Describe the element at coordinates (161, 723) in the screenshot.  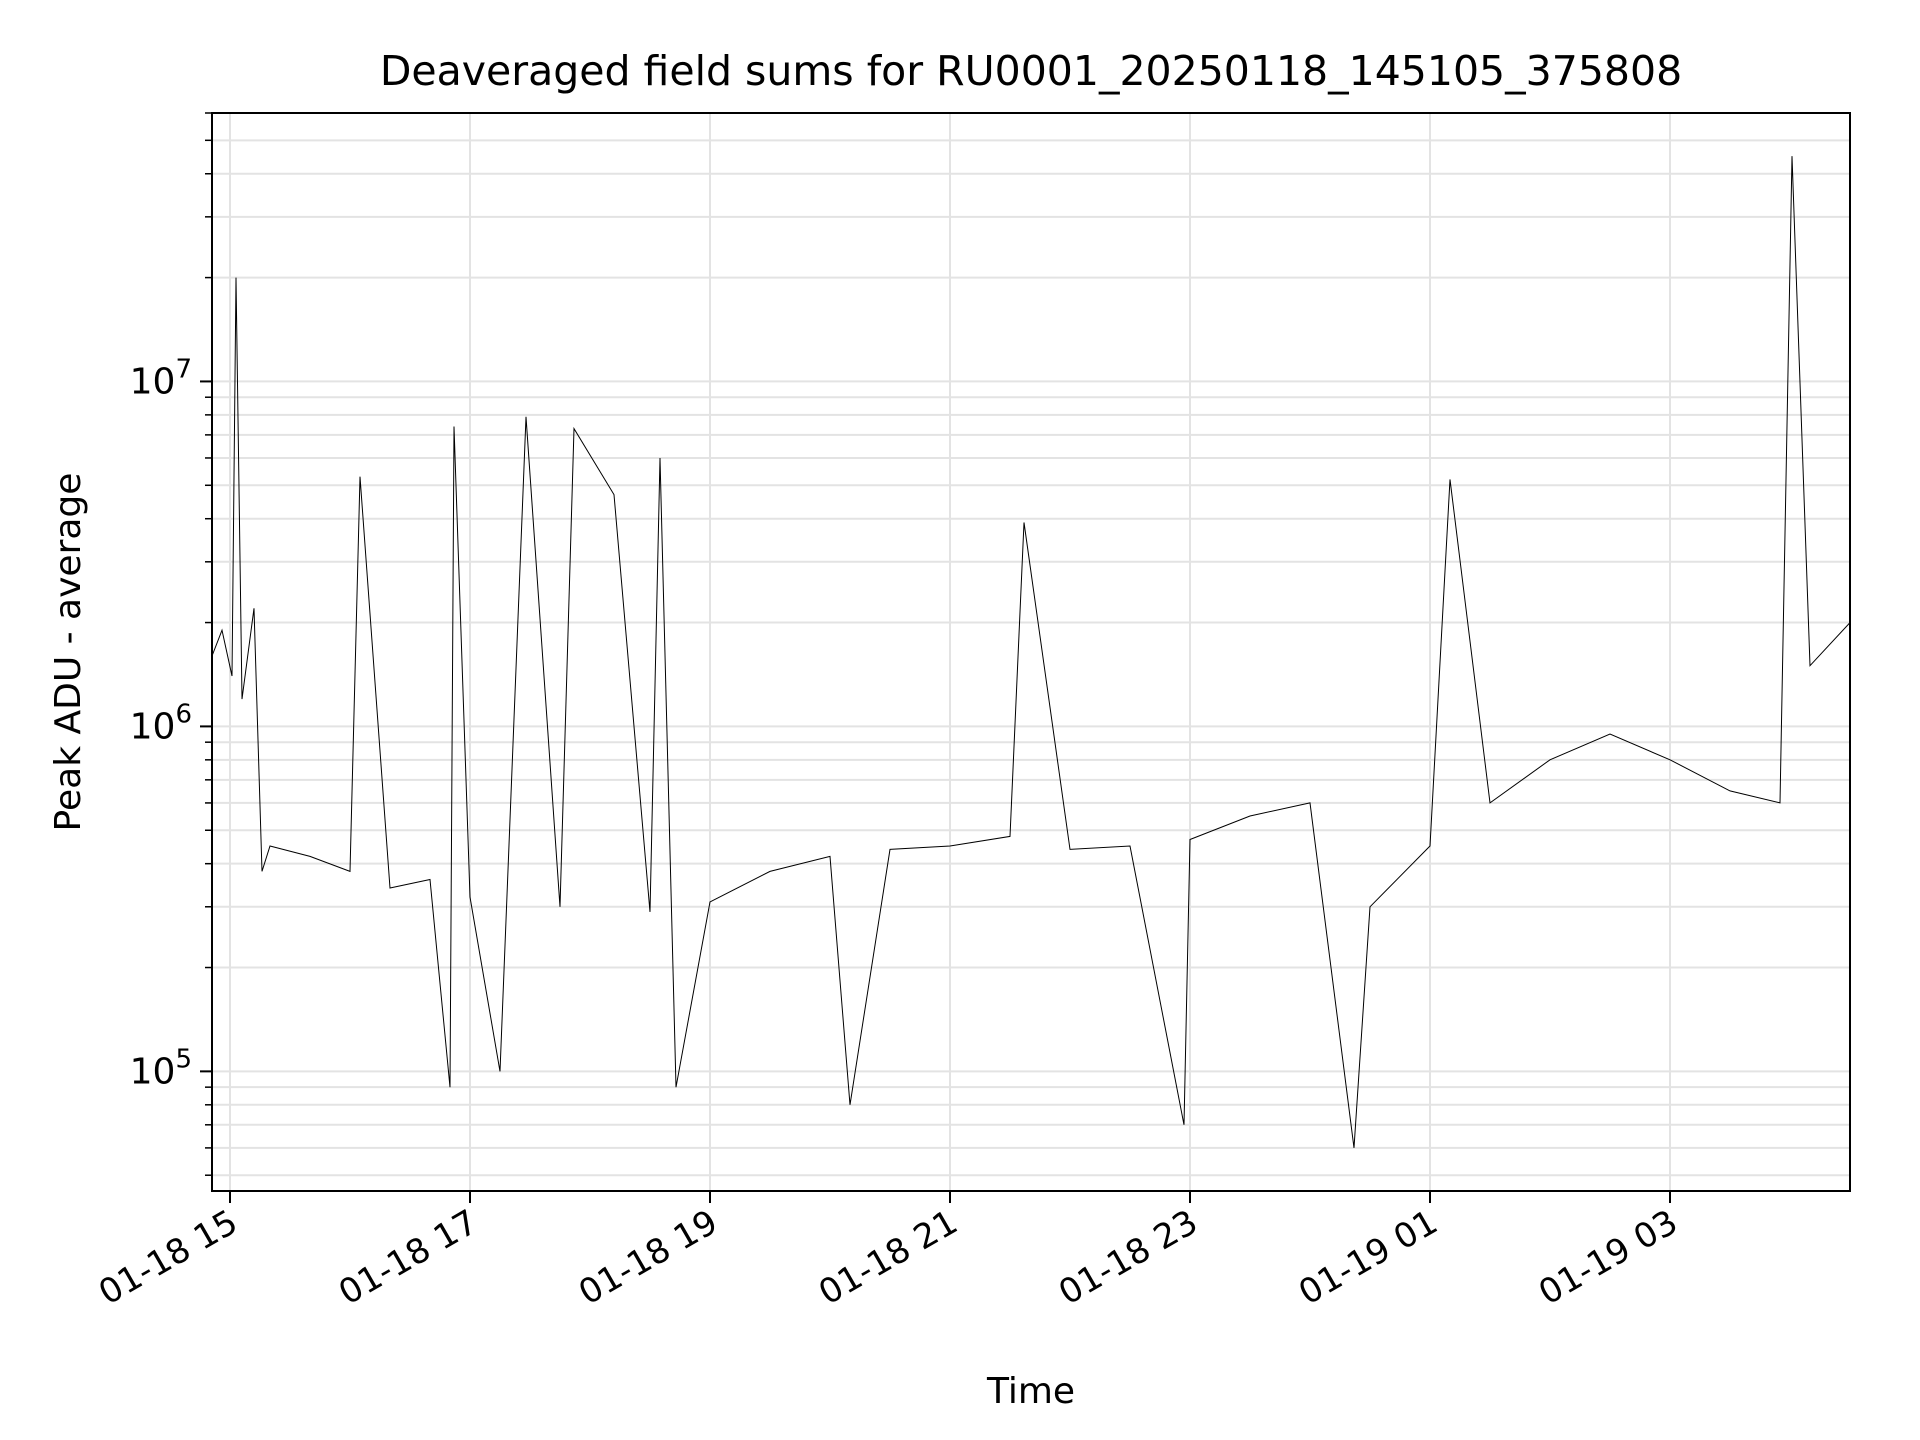
I see `y-tick-label: 10⁶` at that location.